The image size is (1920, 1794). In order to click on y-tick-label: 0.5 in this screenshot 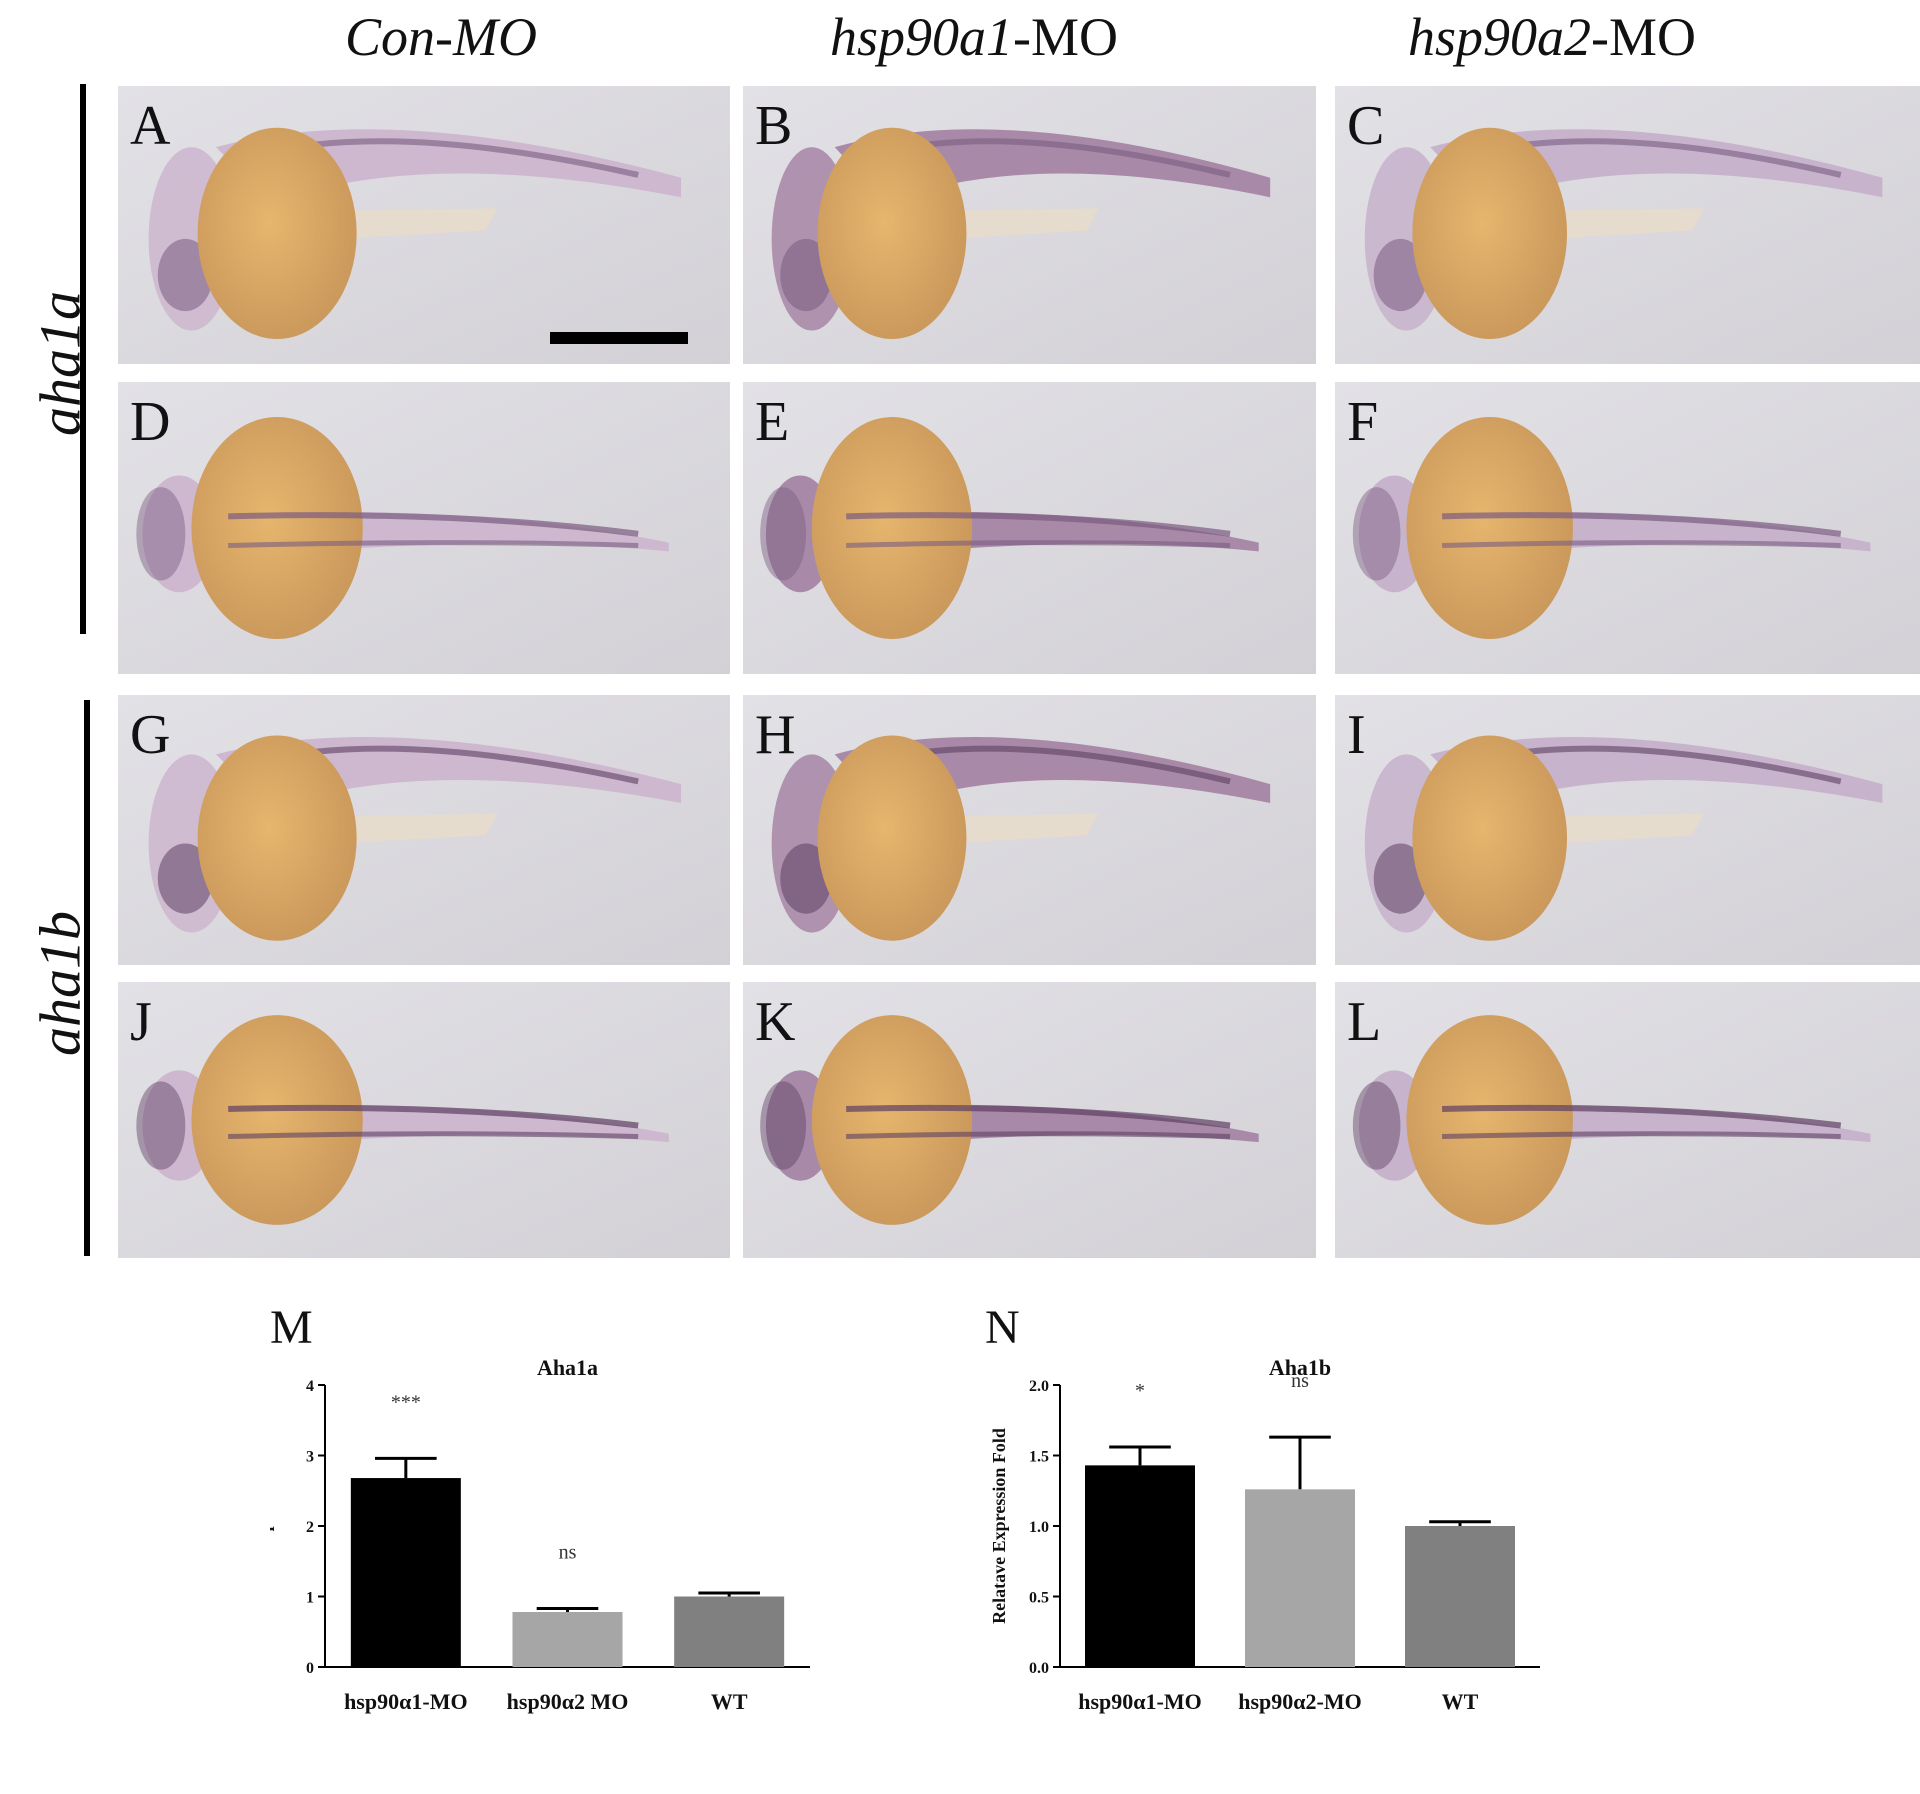, I will do `click(1039, 1598)`.